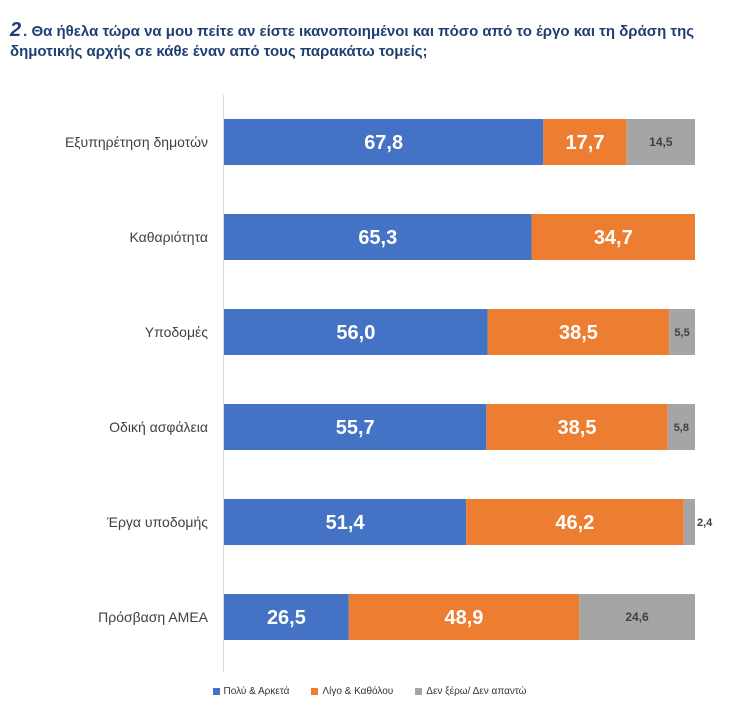 This screenshot has height=713, width=739. I want to click on data-label-series-1: 55,7, so click(355, 428).